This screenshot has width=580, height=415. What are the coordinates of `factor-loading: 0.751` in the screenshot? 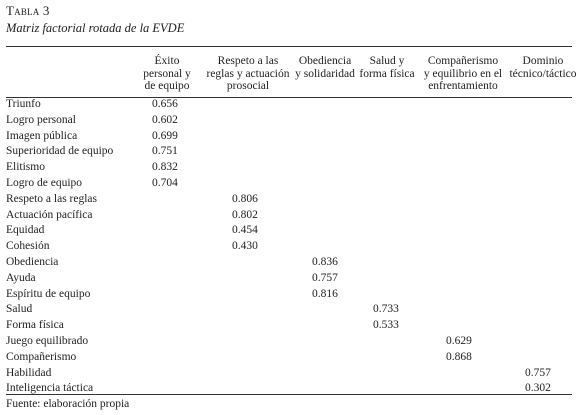 It's located at (165, 151).